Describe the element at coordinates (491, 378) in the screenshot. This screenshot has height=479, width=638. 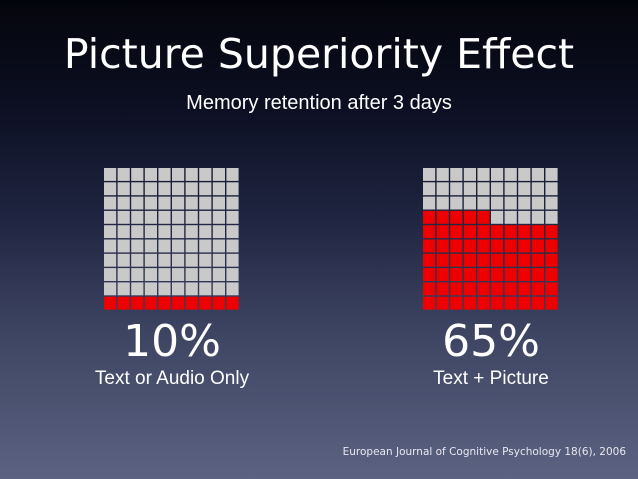
I see `category-label: Text + Picture` at that location.